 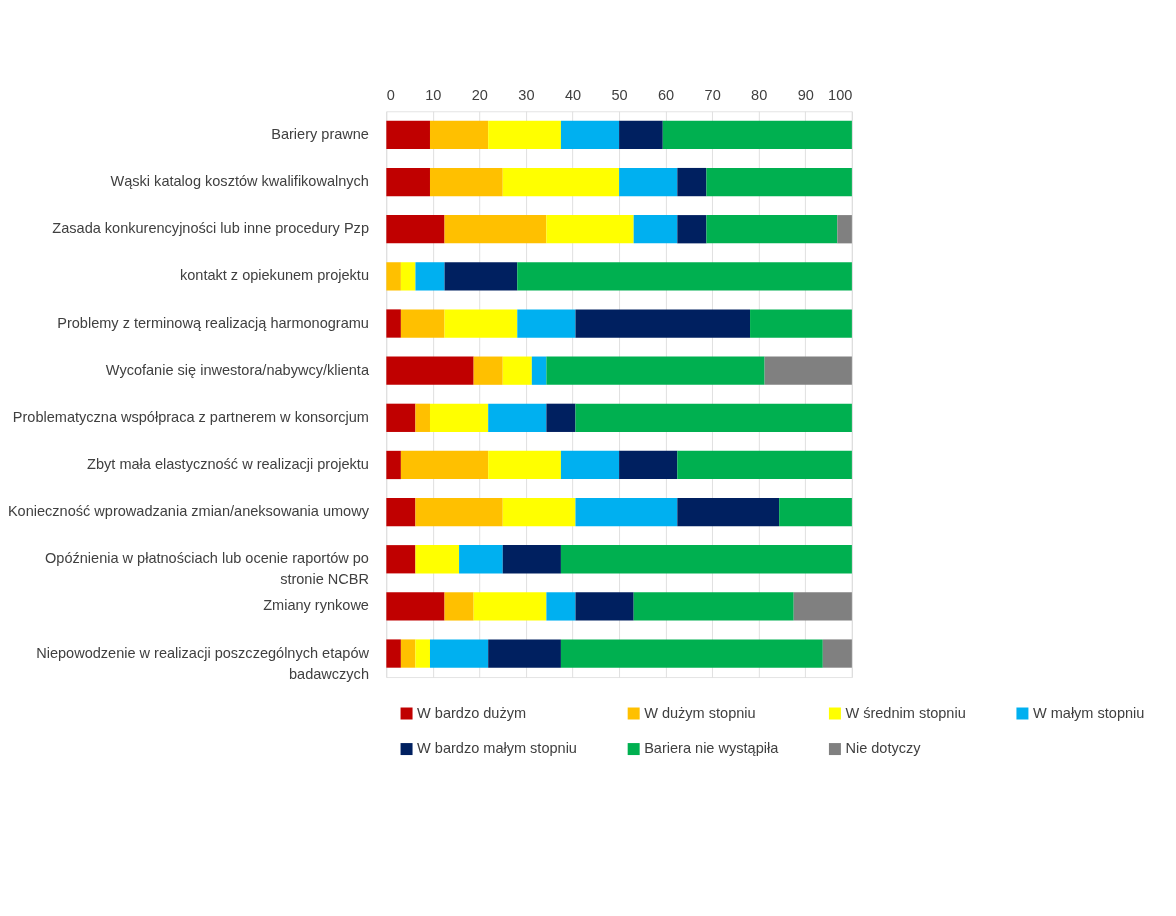 What do you see at coordinates (666, 95) in the screenshot?
I see `x-tick-label: 60` at bounding box center [666, 95].